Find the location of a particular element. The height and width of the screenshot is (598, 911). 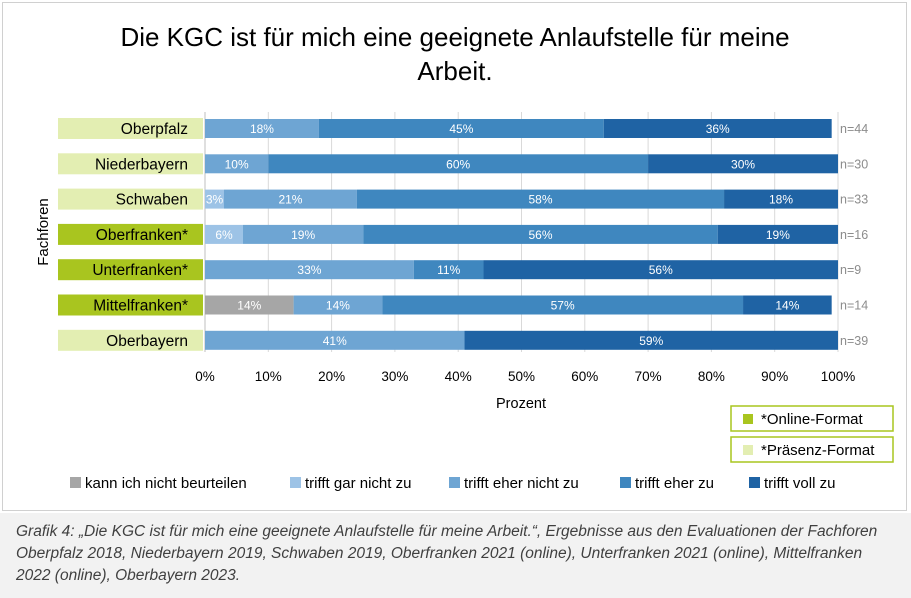

x-tick-label: 10% is located at coordinates (268, 376).